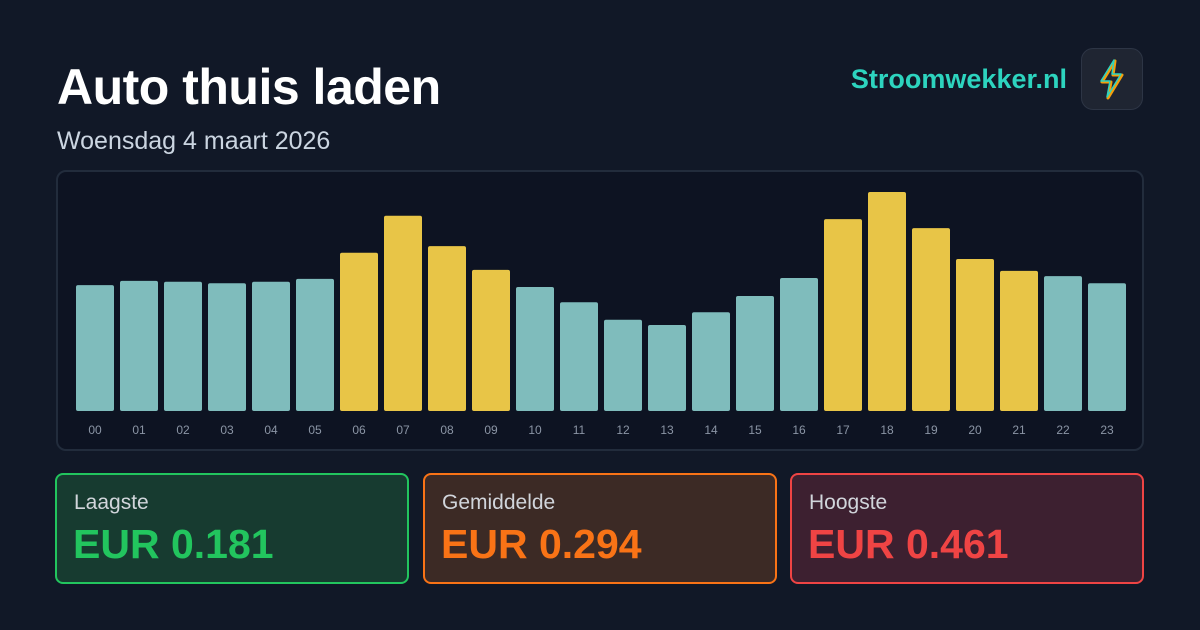 Image resolution: width=1200 pixels, height=630 pixels. I want to click on x-tick-label: 11, so click(579, 430).